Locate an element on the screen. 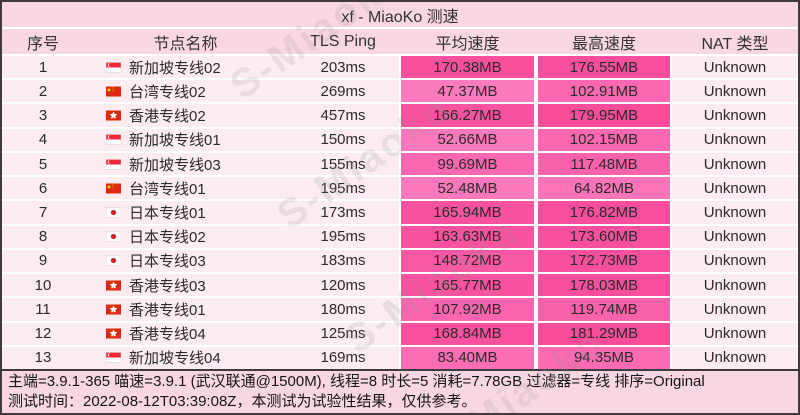 This screenshot has width=800, height=415. tls-ping-value-label: 173ms is located at coordinates (343, 213).